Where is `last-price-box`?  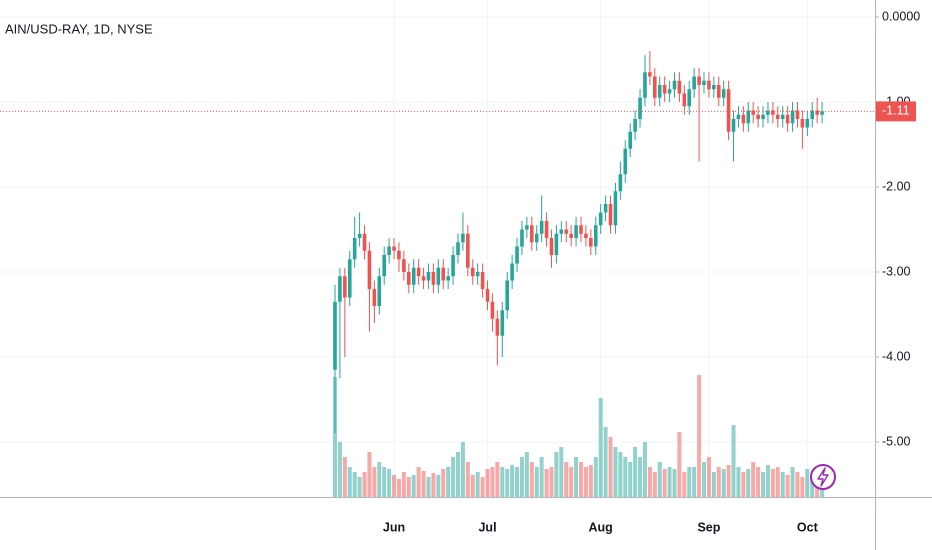 last-price-box is located at coordinates (896, 111).